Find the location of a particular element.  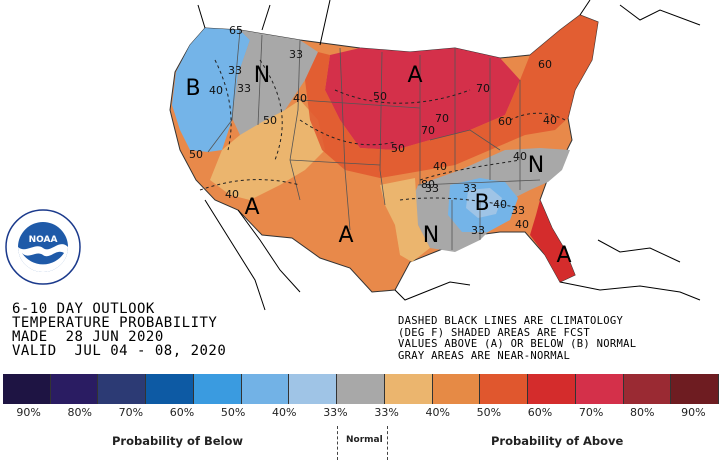

legend-divider-left is located at coordinates (337, 443).